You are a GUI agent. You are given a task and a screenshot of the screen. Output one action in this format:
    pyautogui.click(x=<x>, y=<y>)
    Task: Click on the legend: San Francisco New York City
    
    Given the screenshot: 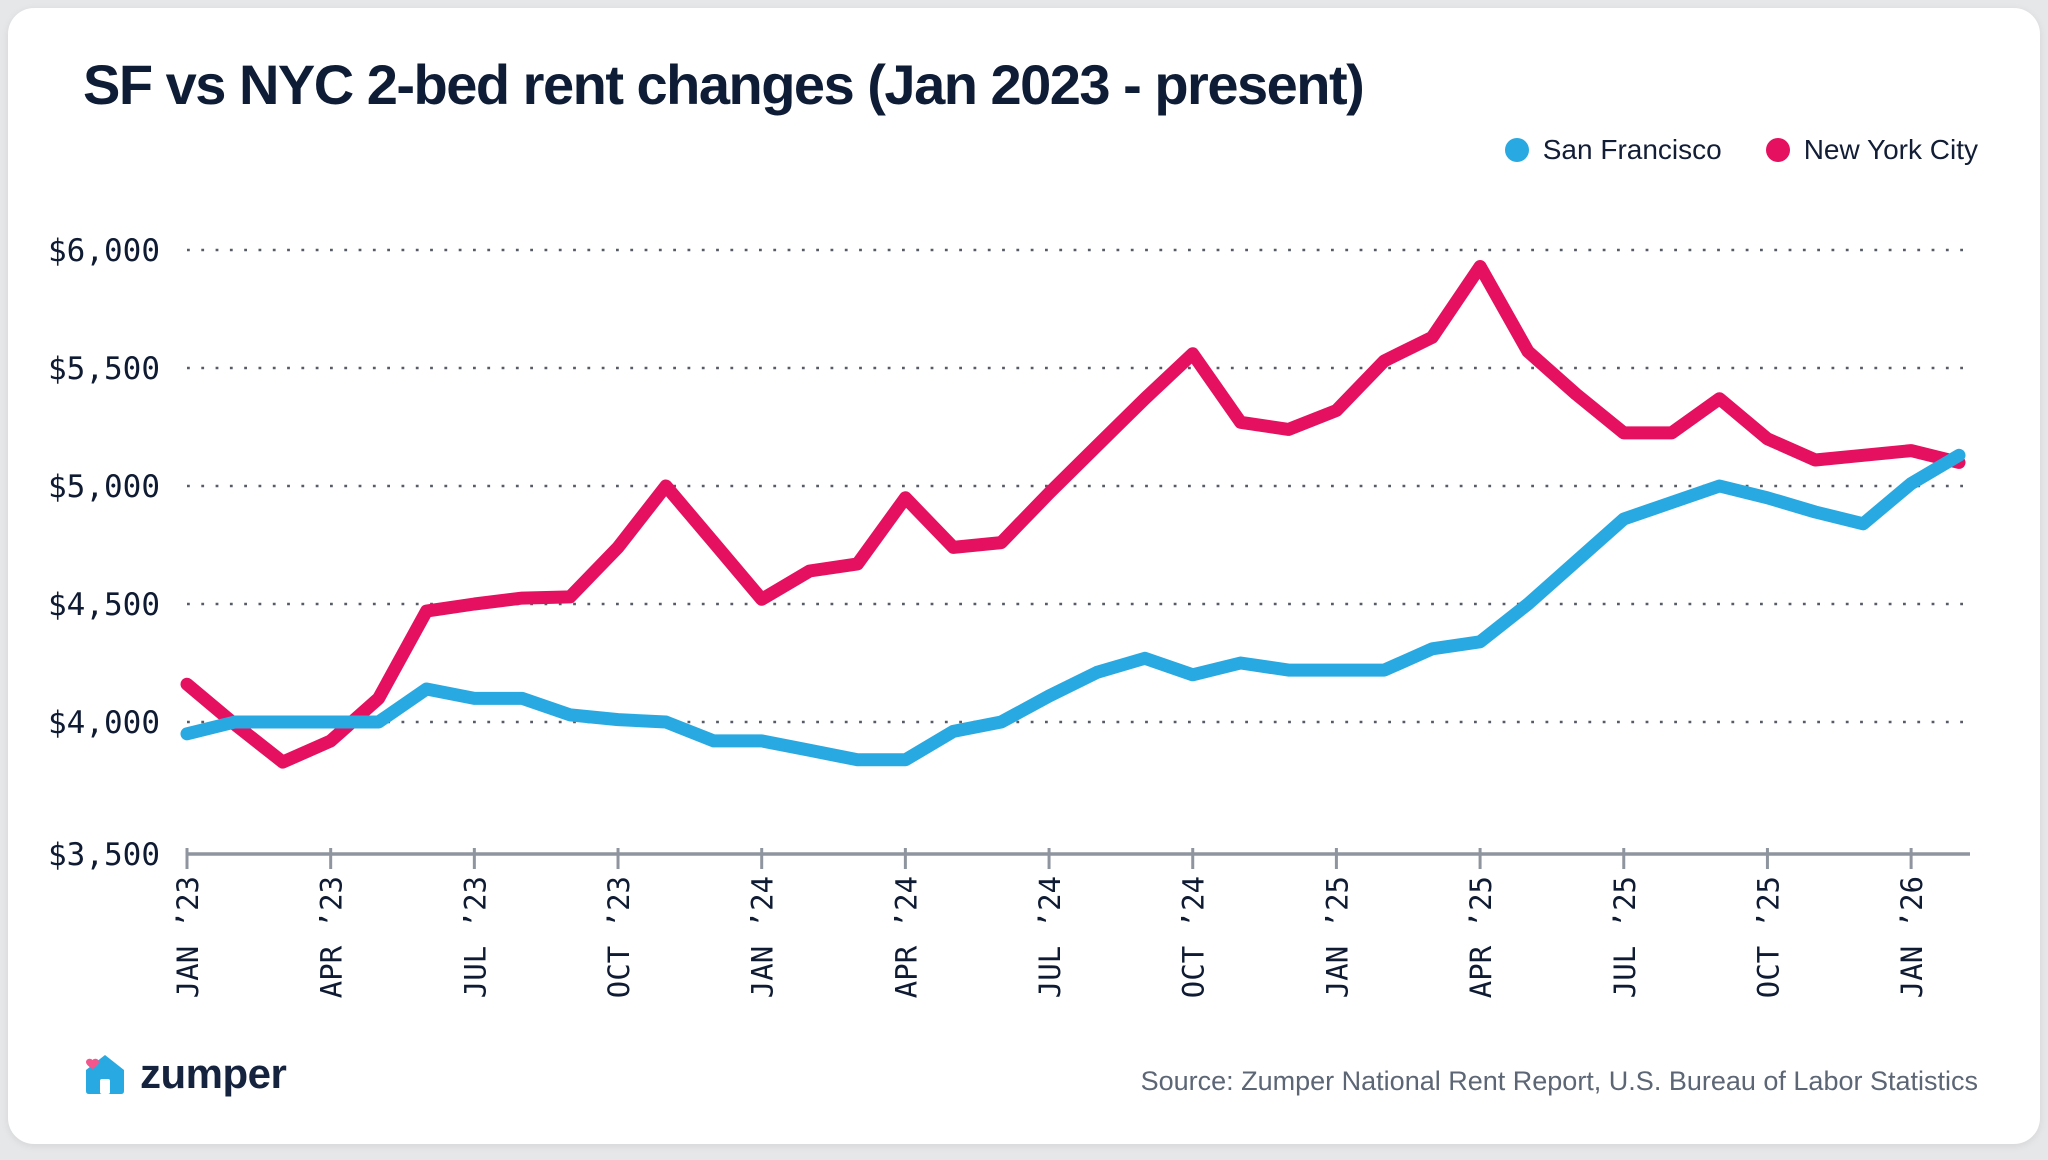 What is the action you would take?
    pyautogui.click(x=1741, y=150)
    